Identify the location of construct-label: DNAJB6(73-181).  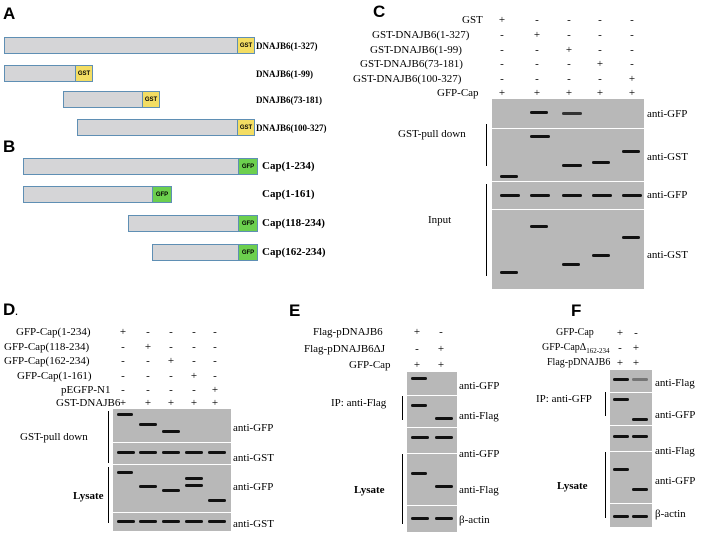
(289, 100).